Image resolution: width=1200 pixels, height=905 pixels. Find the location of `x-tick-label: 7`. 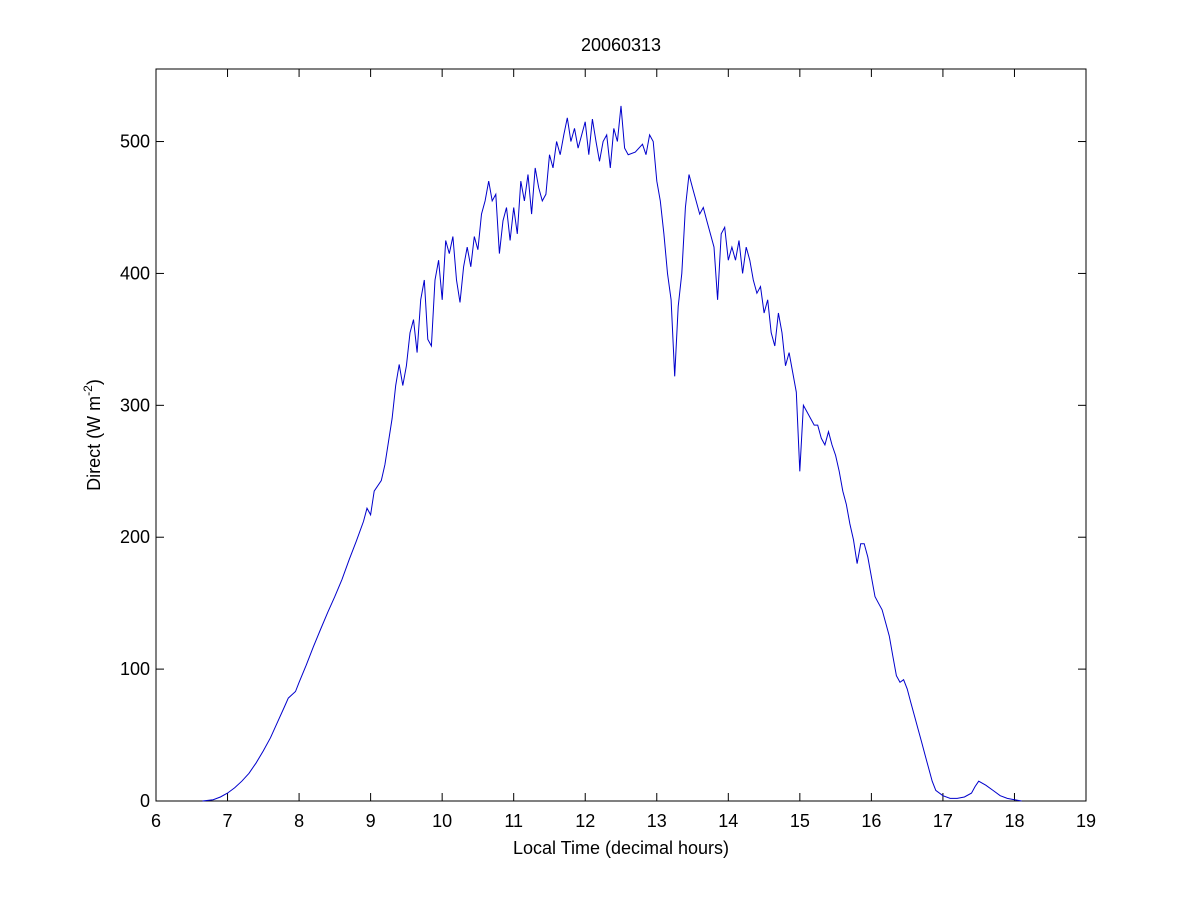

x-tick-label: 7 is located at coordinates (228, 821).